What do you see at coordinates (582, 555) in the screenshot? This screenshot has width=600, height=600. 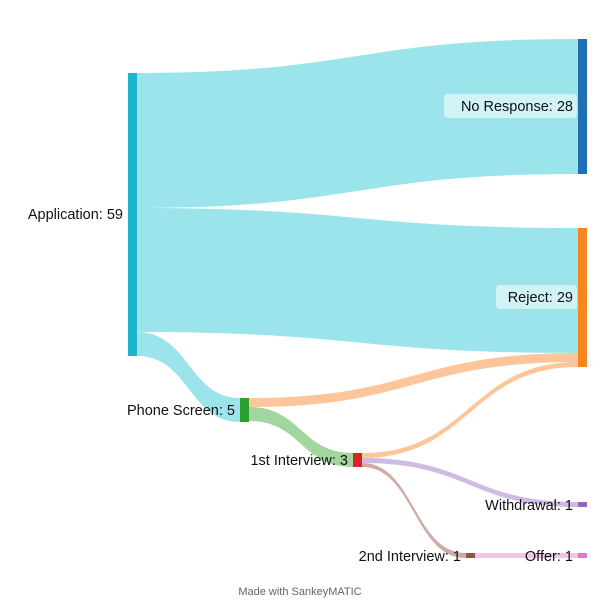 I see `node-offer` at bounding box center [582, 555].